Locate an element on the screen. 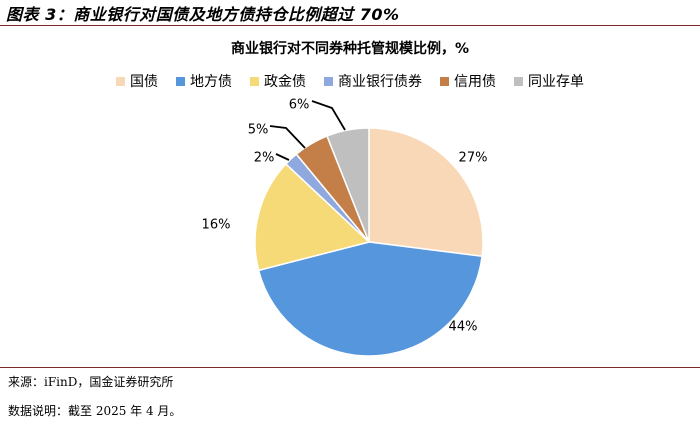 The height and width of the screenshot is (429, 700). legend-item-zhengjinzhai: 政金债 is located at coordinates (278, 81).